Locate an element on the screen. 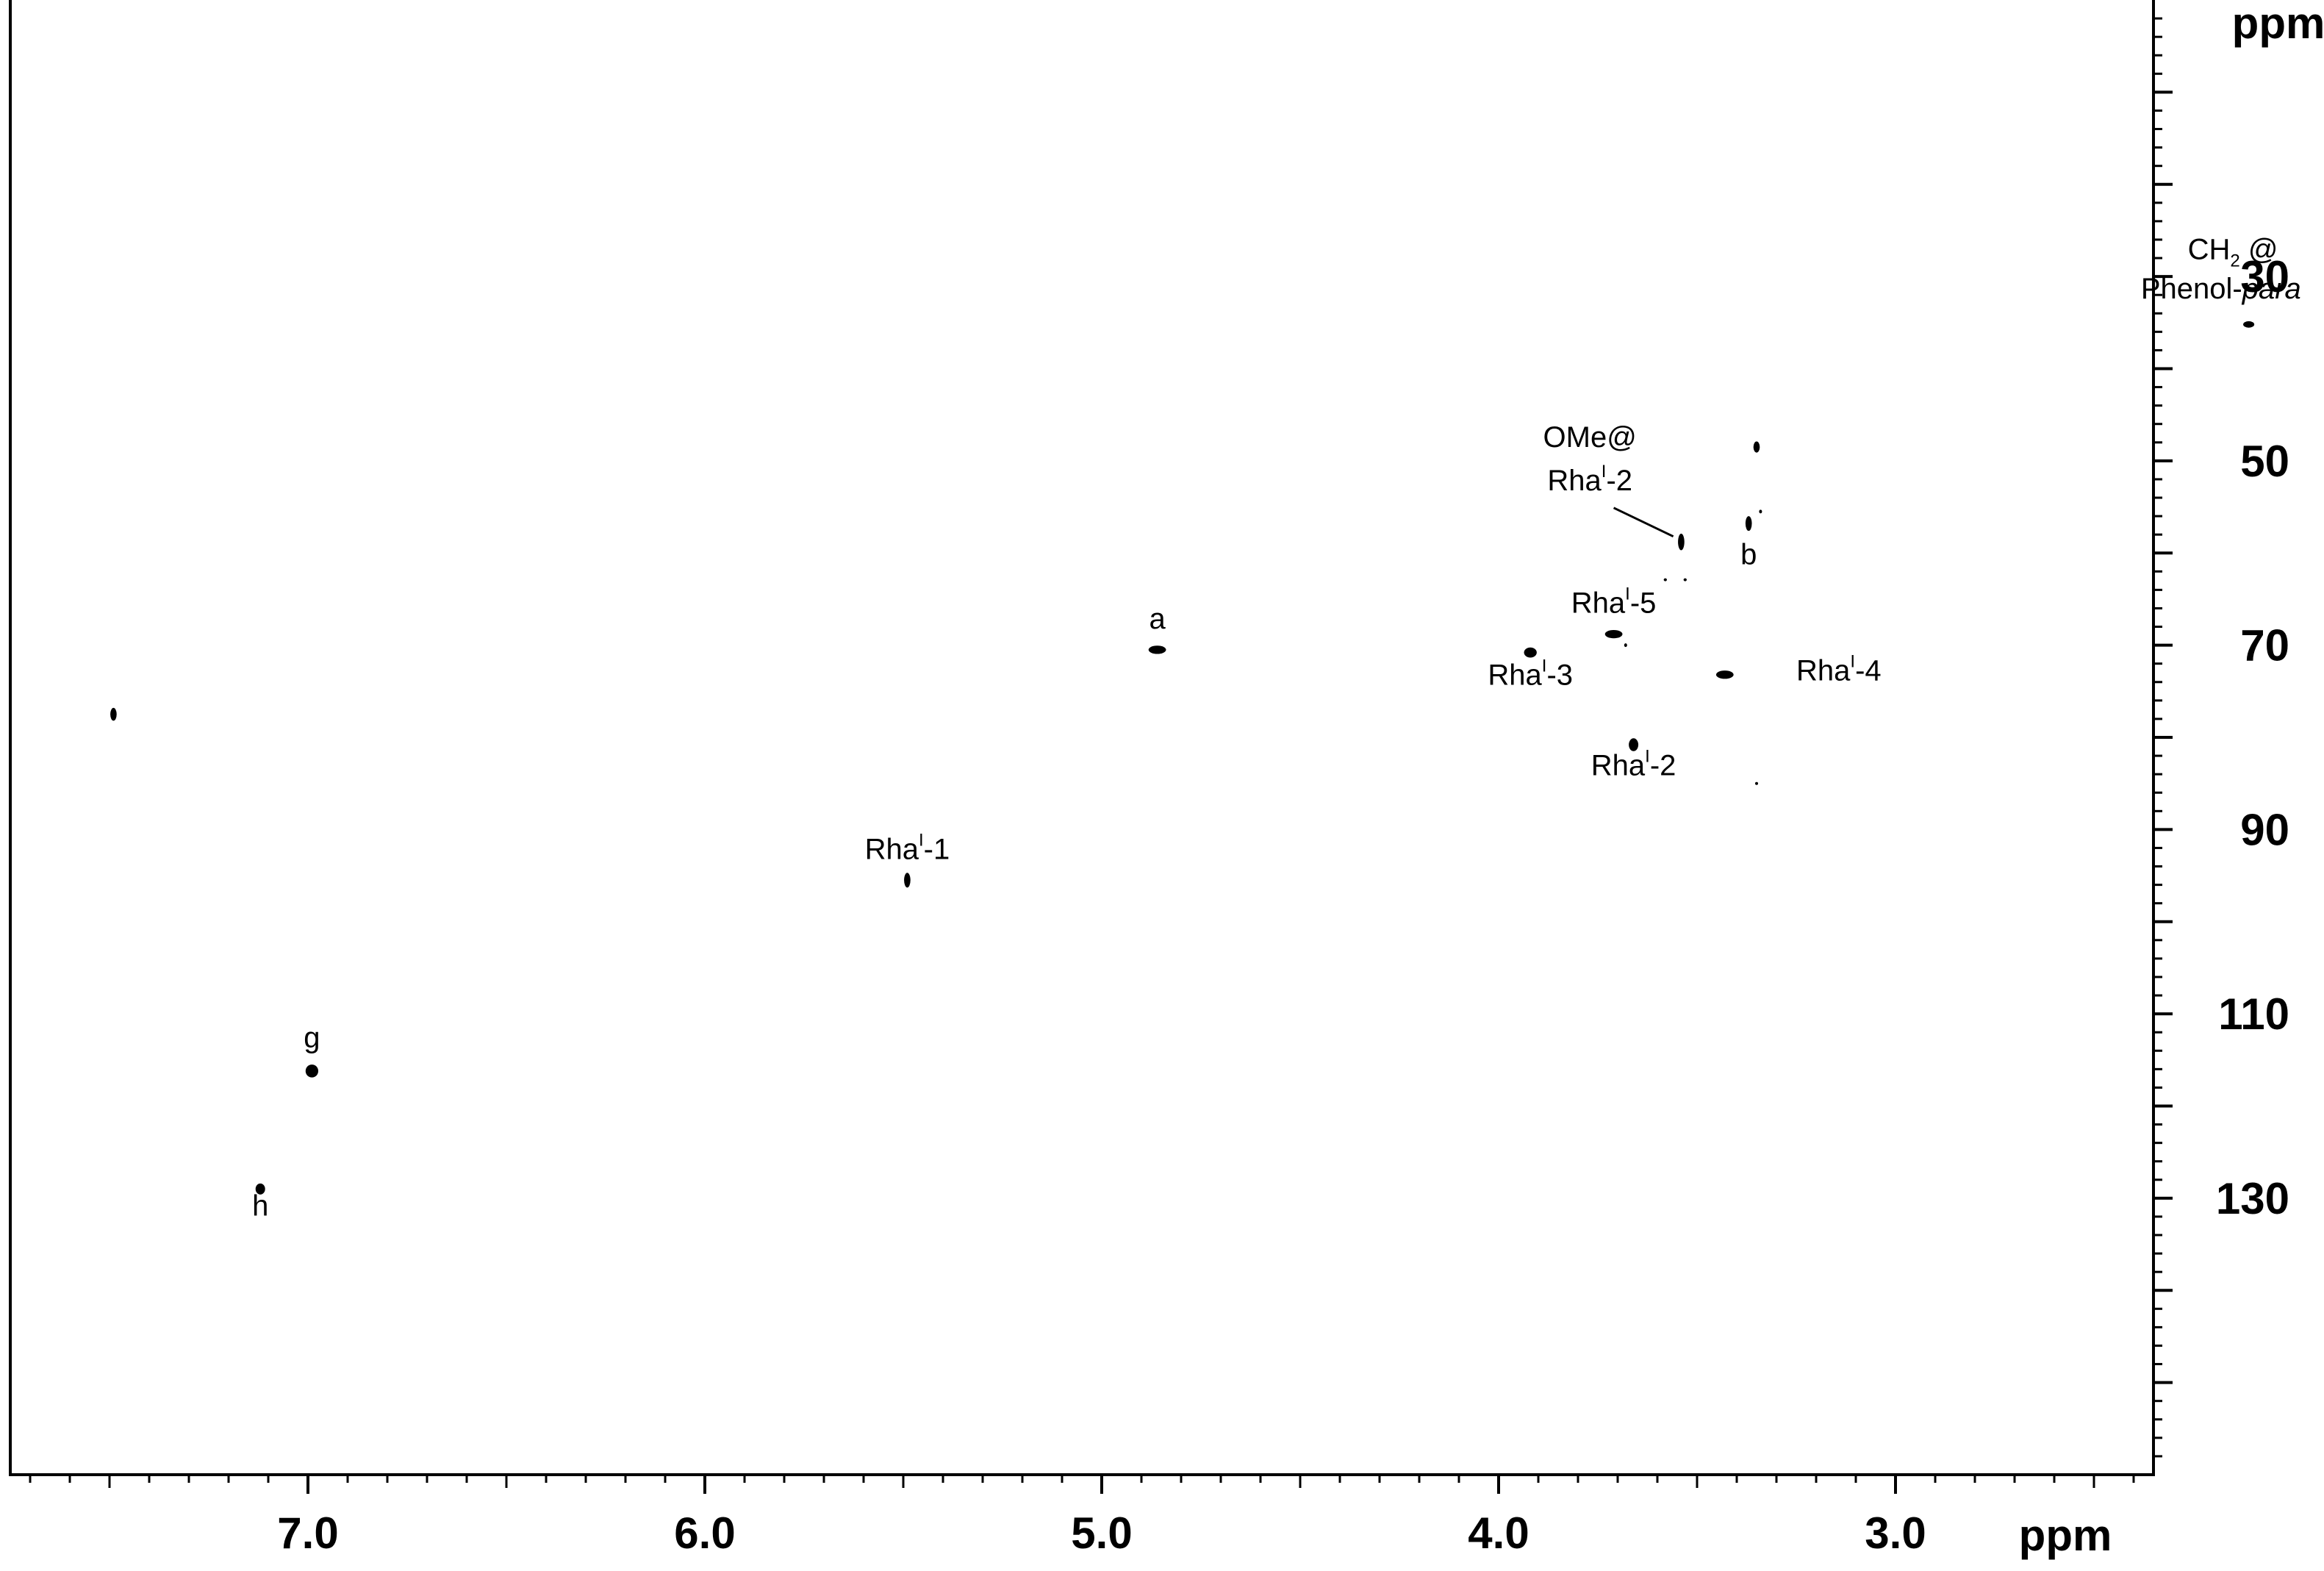 This screenshot has height=1571, width=2324. label-rha-3: RhaI-3 is located at coordinates (1530, 674).